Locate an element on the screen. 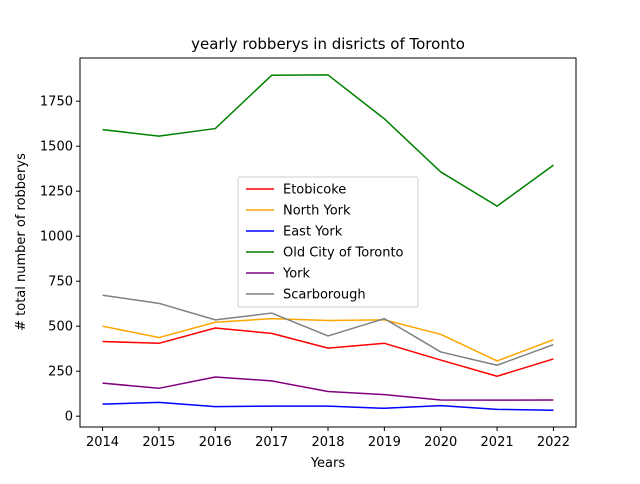 The height and width of the screenshot is (484, 640). y-tick-label: 250 is located at coordinates (60, 372).